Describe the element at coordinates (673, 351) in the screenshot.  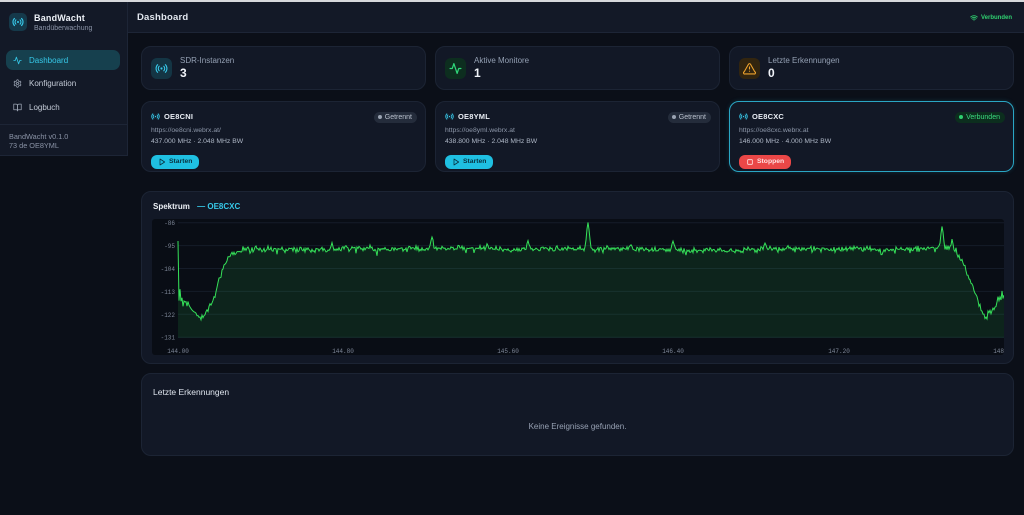
I see `svg-text: 146.40` at that location.